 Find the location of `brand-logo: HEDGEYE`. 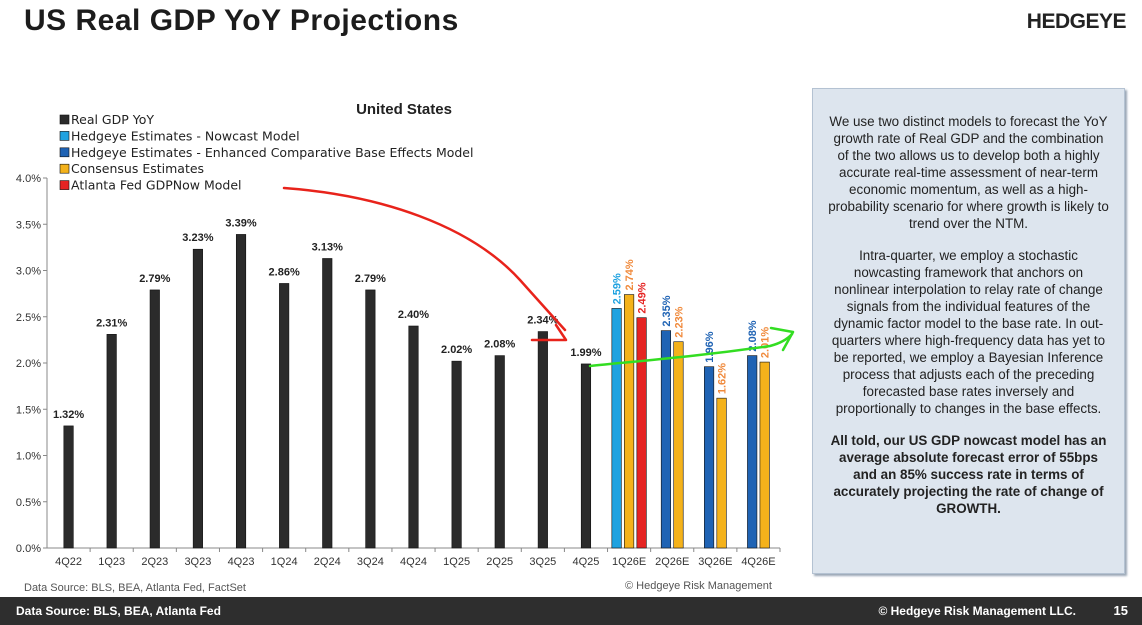

brand-logo: HEDGEYE is located at coordinates (1076, 21).